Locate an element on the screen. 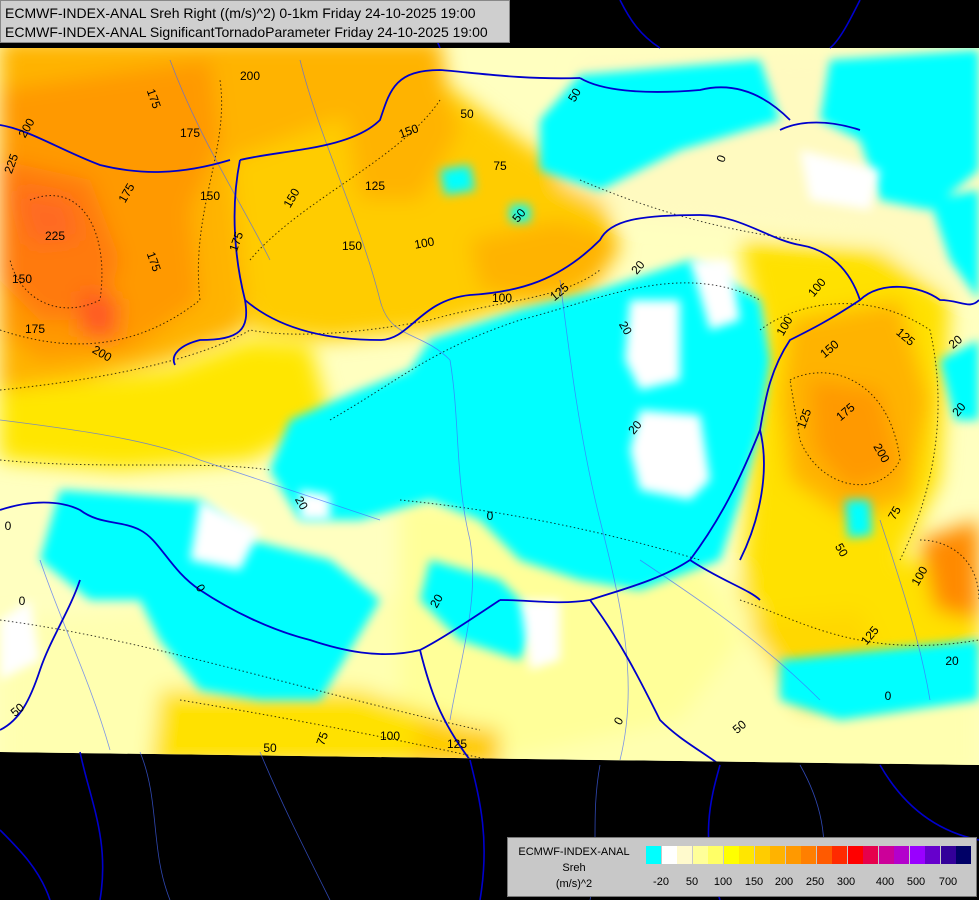  legend-tick-label: 300 is located at coordinates (846, 882).